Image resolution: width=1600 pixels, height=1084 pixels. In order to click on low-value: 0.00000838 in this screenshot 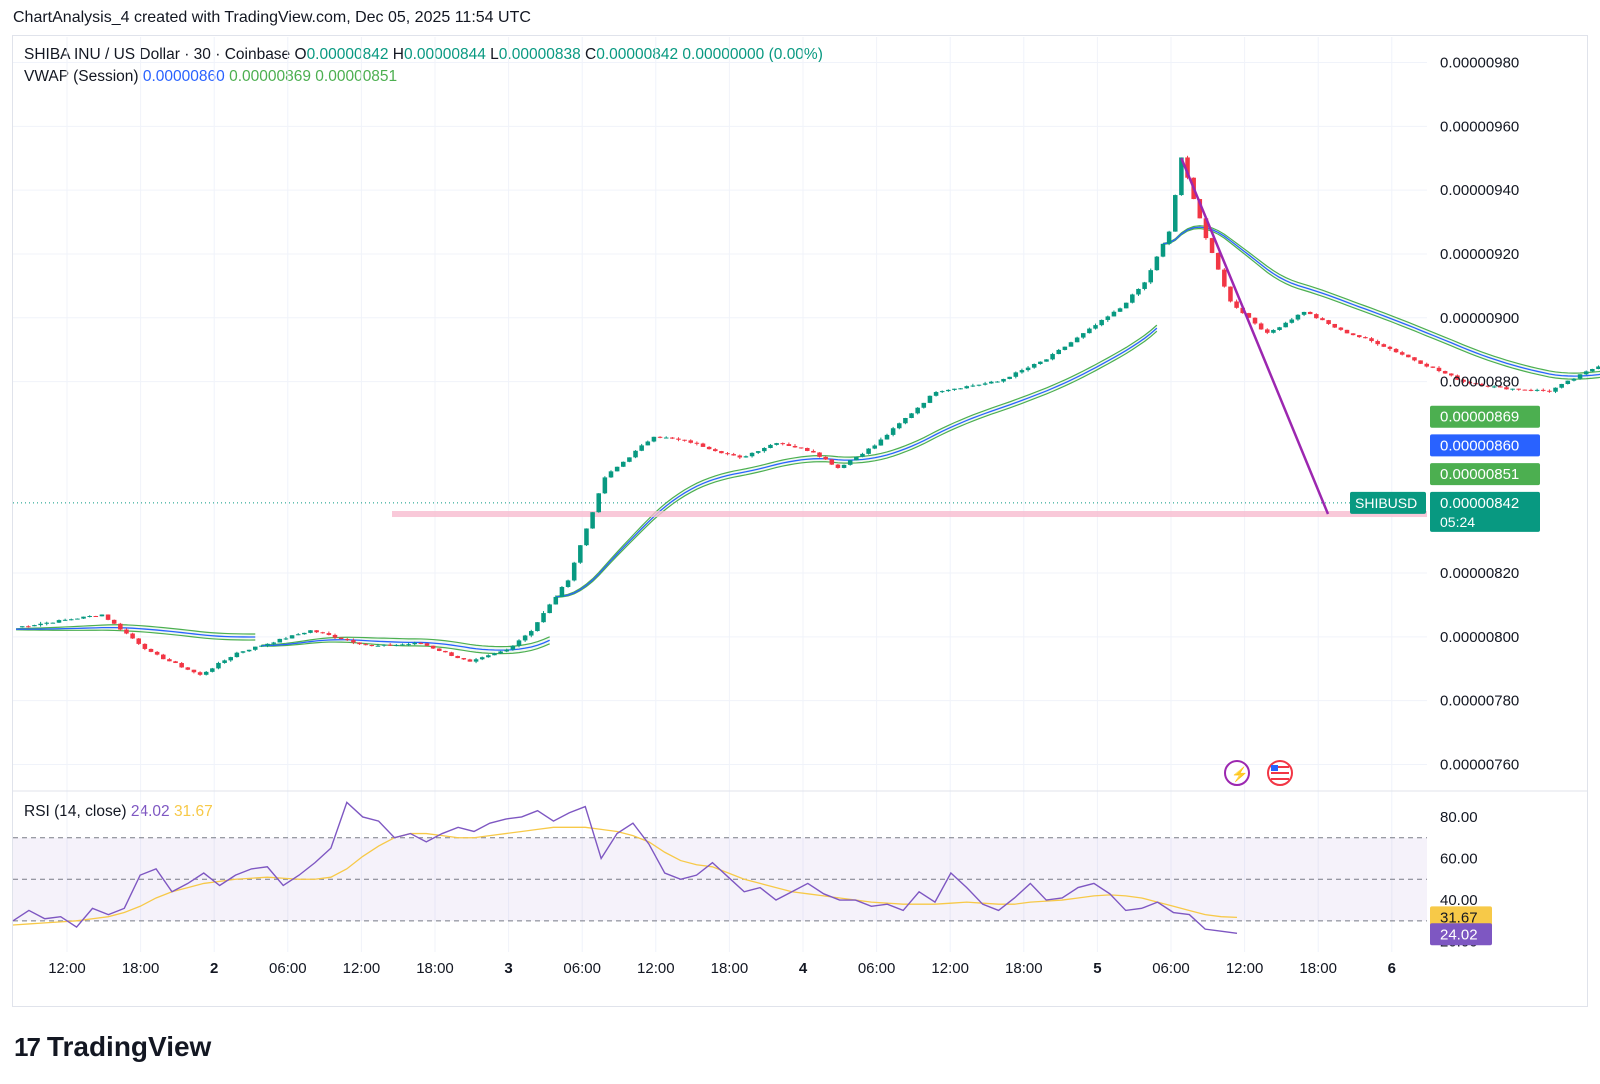, I will do `click(539, 54)`.